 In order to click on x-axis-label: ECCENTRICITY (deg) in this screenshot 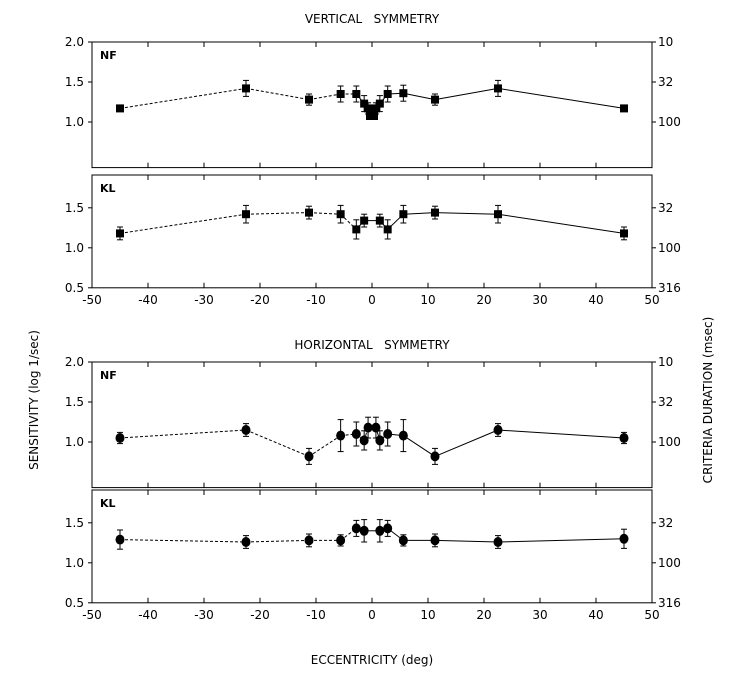, I will do `click(372, 660)`.